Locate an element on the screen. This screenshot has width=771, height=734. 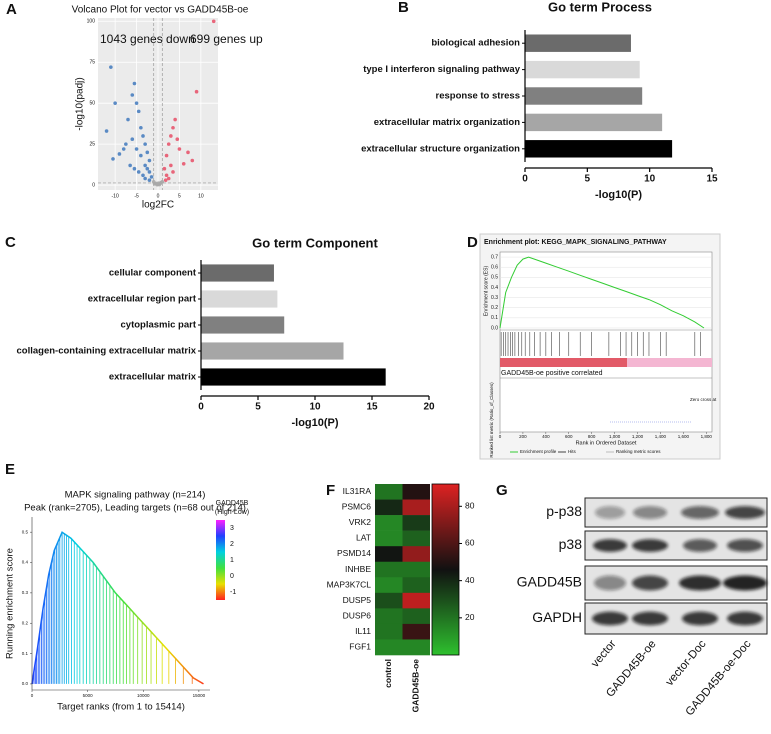
blot-row-label: GAPDH is located at coordinates (557, 617).